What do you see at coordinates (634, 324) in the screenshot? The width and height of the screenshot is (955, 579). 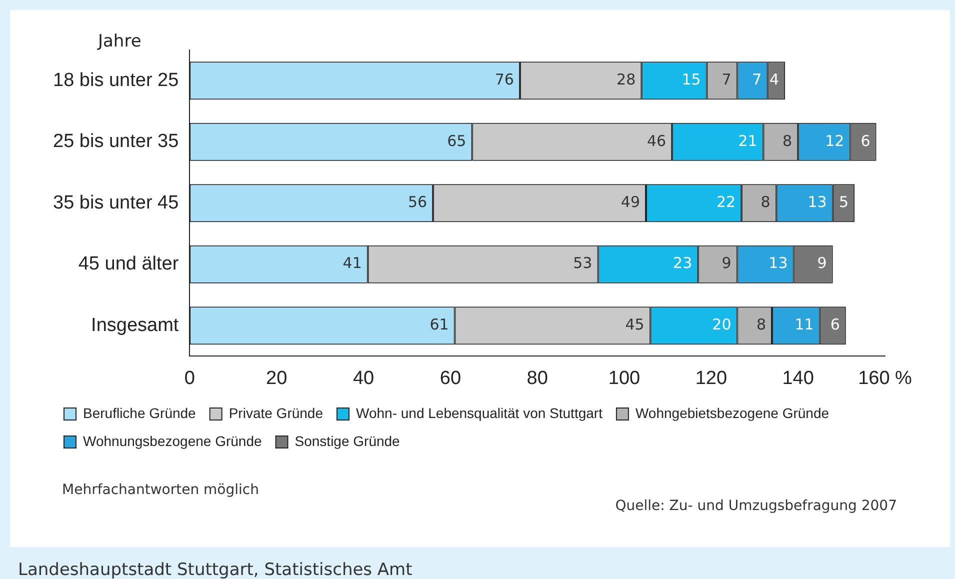 I see `data-label: 45` at bounding box center [634, 324].